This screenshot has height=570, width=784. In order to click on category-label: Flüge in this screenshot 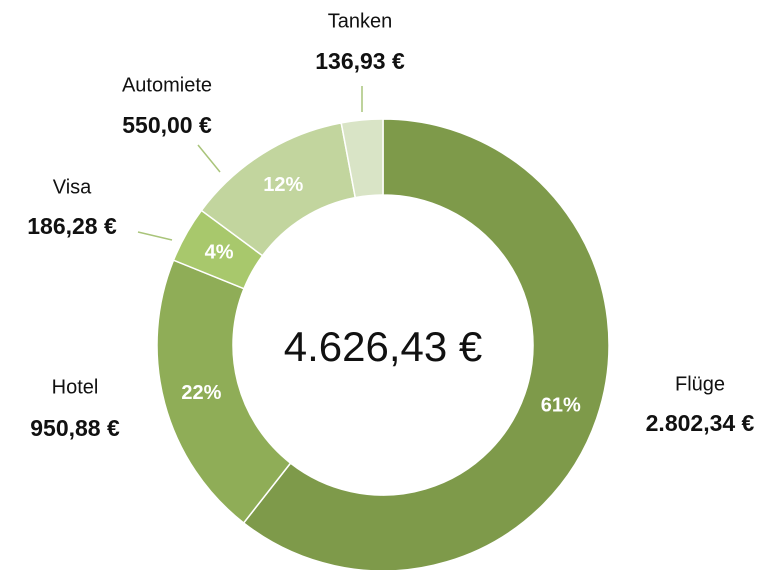, I will do `click(700, 384)`.